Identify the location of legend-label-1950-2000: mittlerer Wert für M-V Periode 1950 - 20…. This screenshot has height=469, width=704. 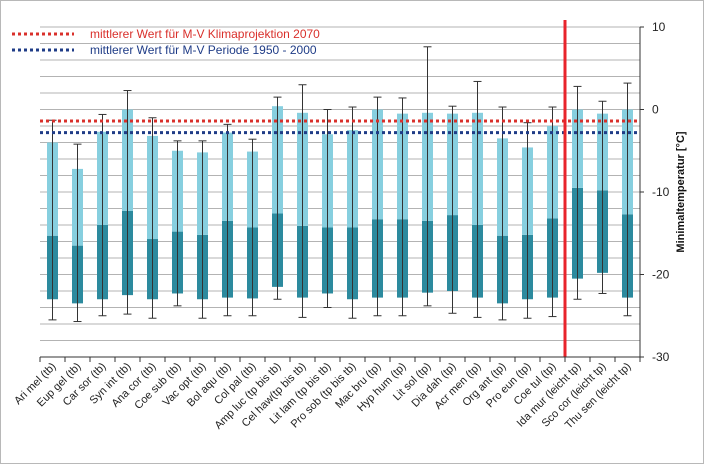
(203, 50).